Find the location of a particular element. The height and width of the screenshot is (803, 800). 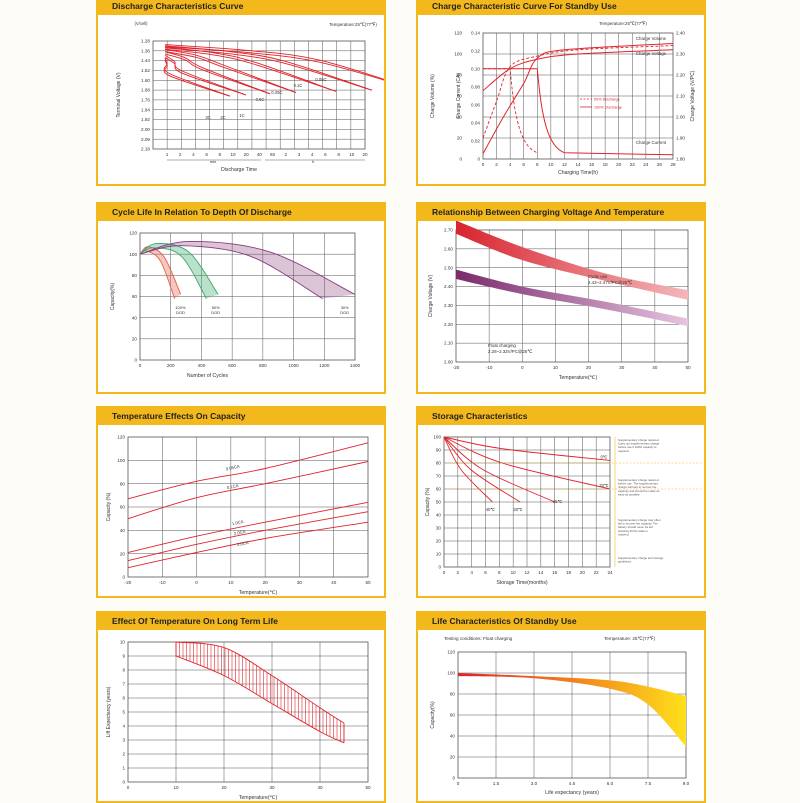

band-label: Cycle use is located at coordinates (598, 276).